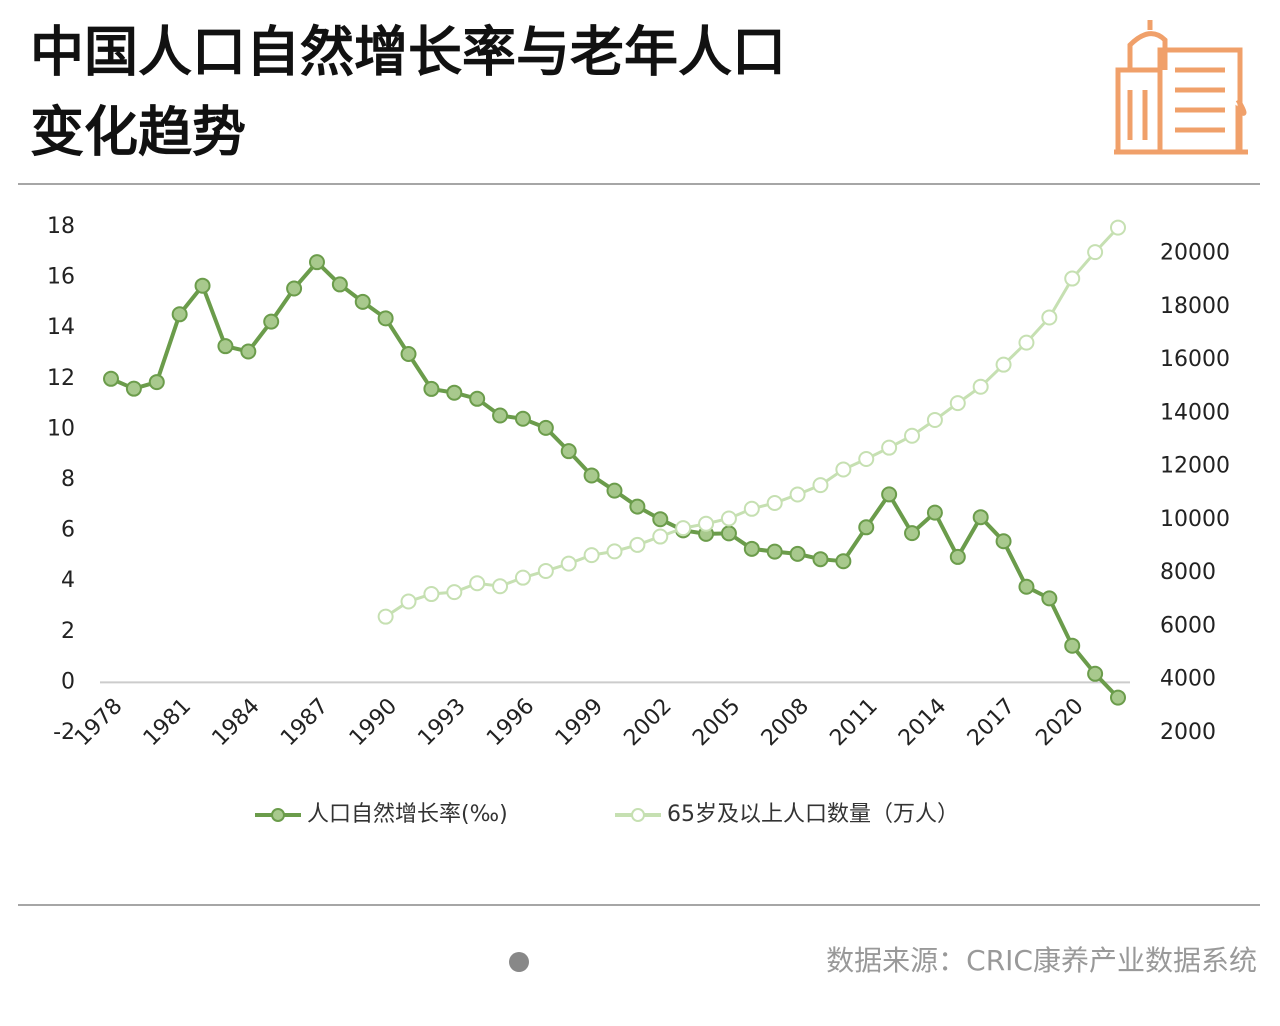 The image size is (1280, 1026). Describe the element at coordinates (408, 52) in the screenshot. I see `chart-title: 中国人口自然增长率与老年人口` at that location.